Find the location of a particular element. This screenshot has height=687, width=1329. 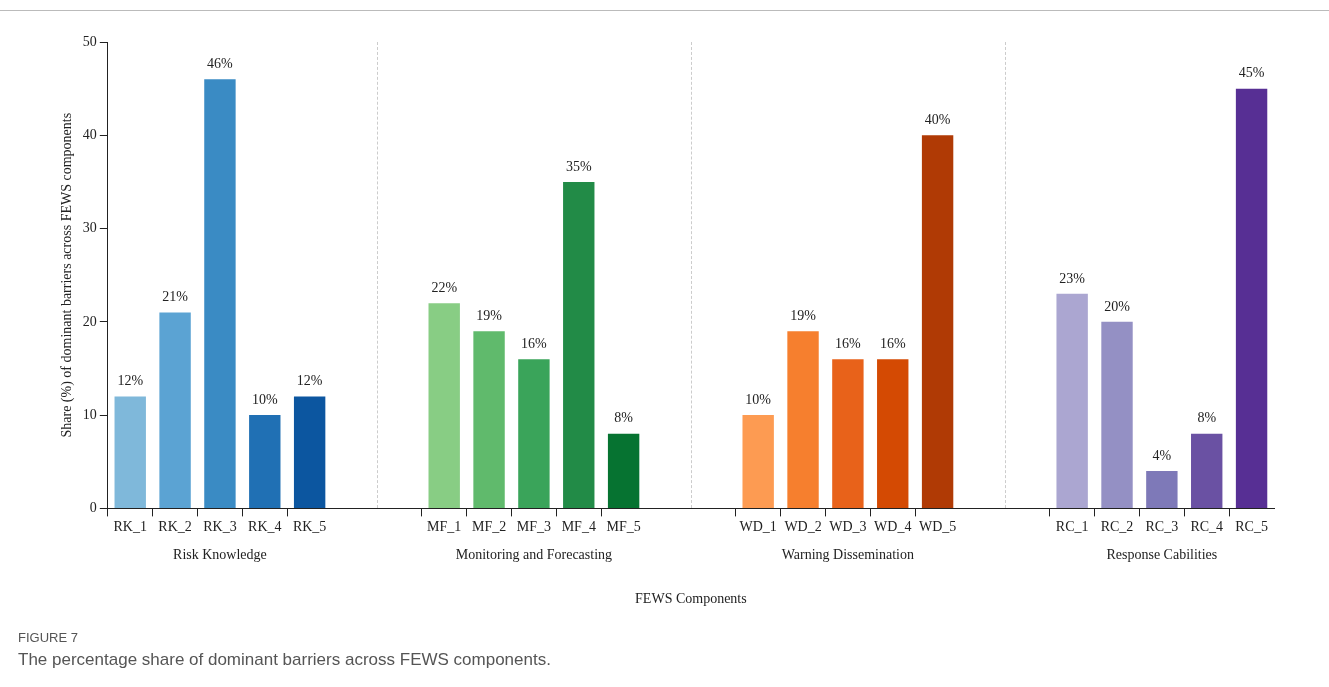

x-tick-label: WD_5 is located at coordinates (937, 527).